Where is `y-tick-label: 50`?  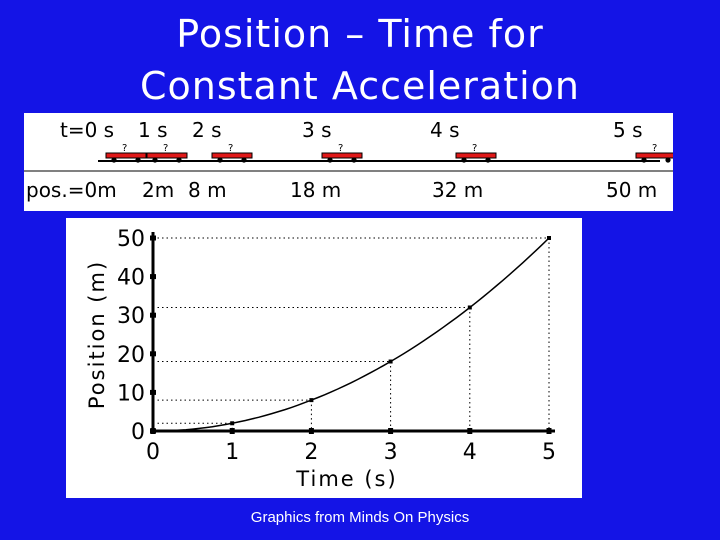 y-tick-label: 50 is located at coordinates (131, 239).